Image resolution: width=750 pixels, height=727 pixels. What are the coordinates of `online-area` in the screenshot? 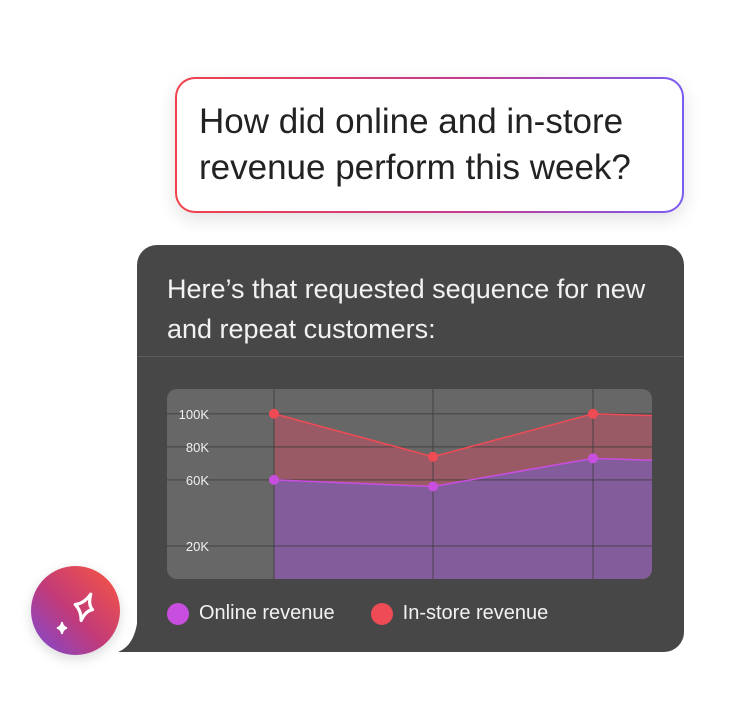 It's located at (463, 518).